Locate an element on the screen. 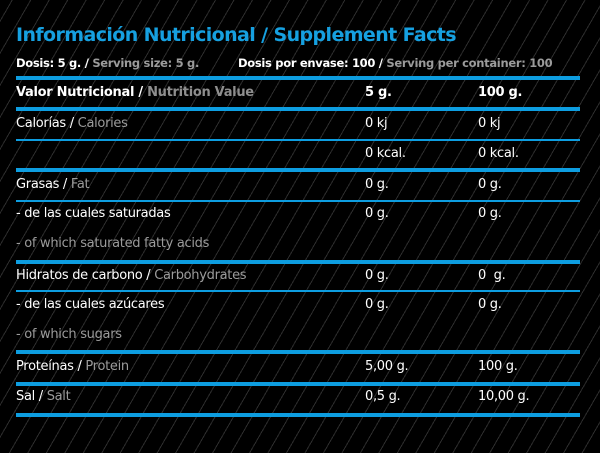 The width and height of the screenshot is (600, 453). label-es: - de las cuales saturadas is located at coordinates (93, 213).